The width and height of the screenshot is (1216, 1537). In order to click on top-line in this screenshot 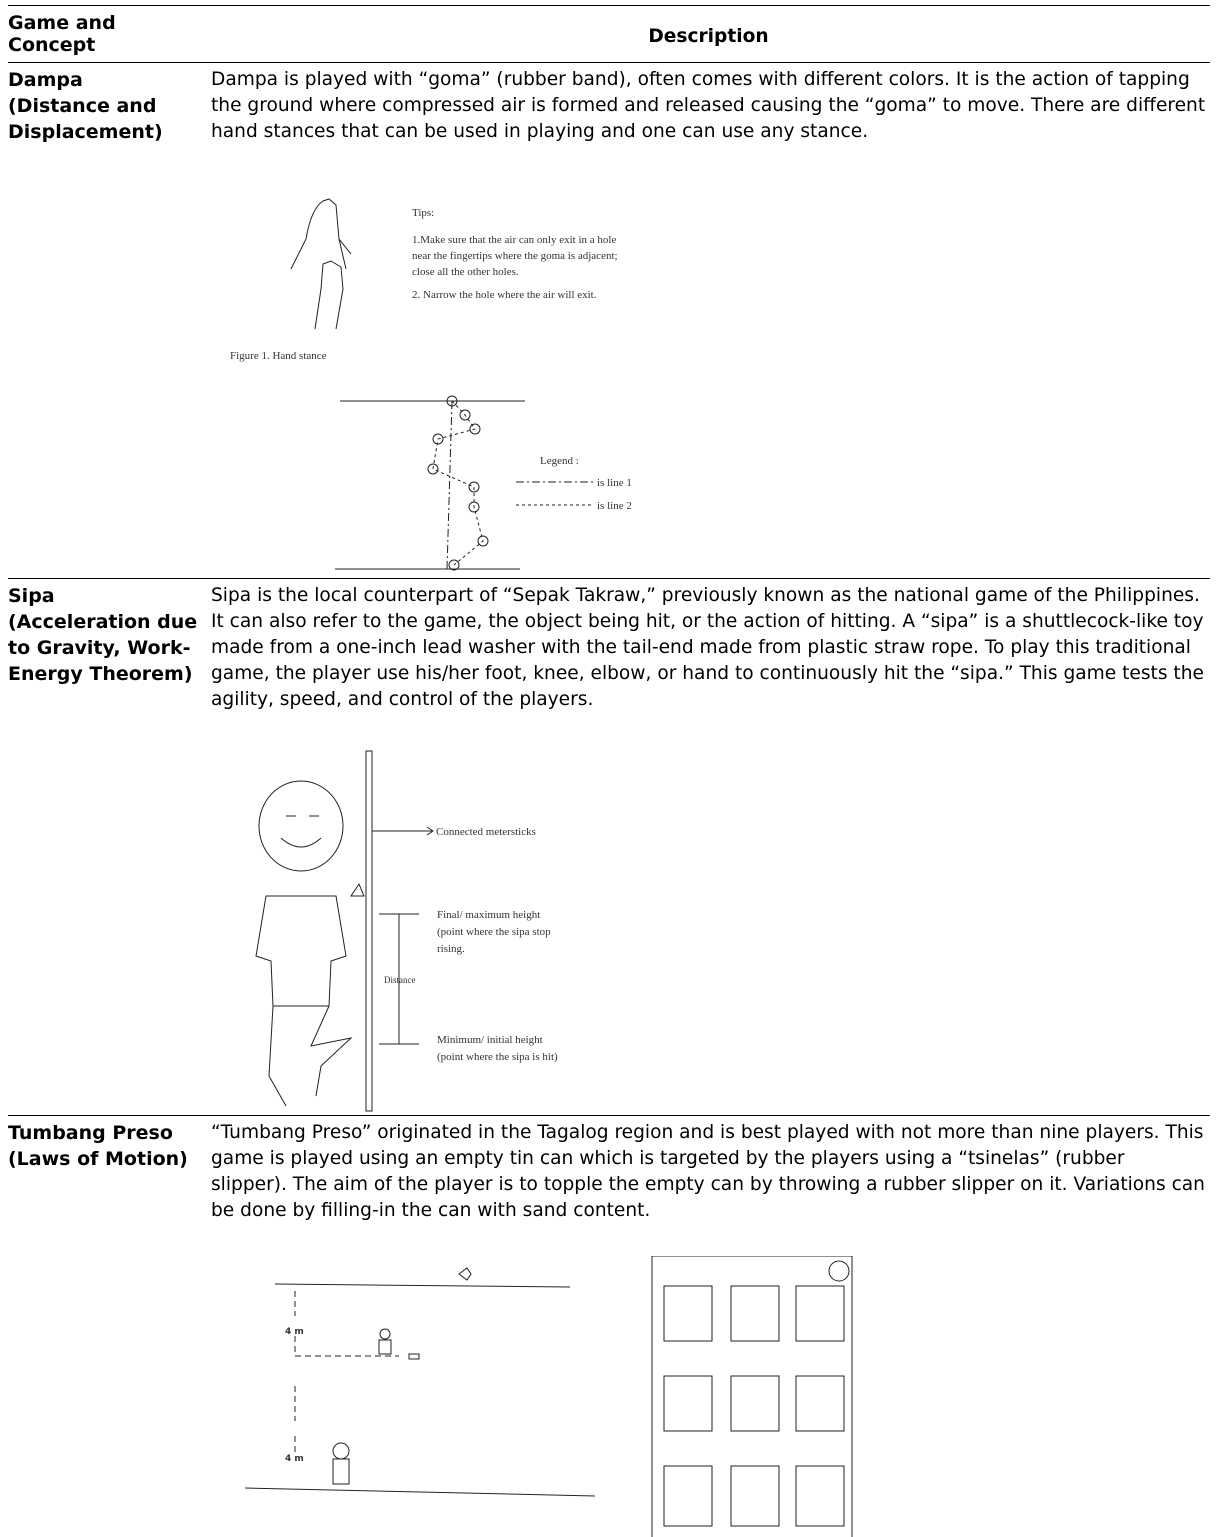, I will do `click(422, 1285)`.